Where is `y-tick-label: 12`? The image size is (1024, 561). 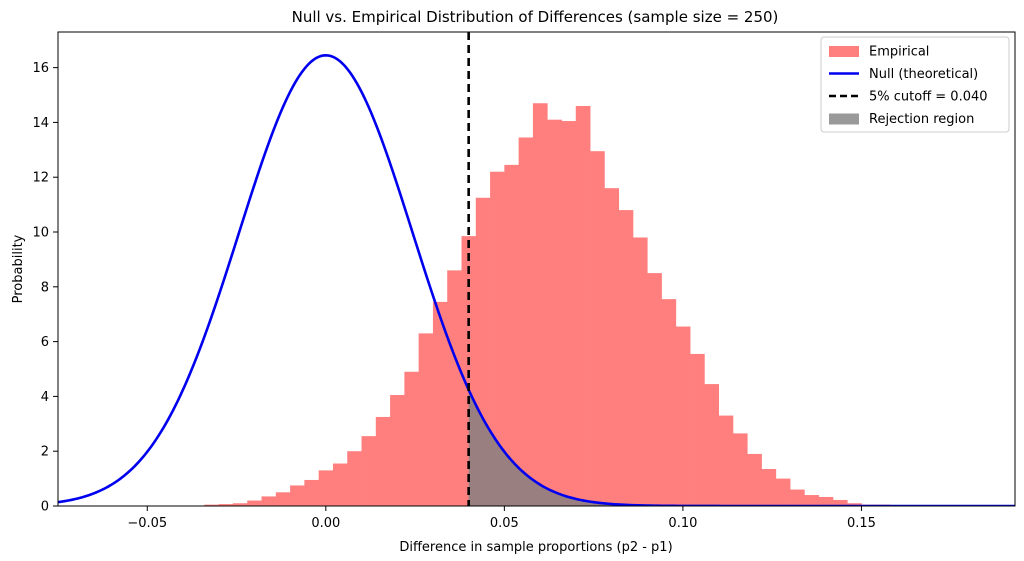
y-tick-label: 12 is located at coordinates (40, 178).